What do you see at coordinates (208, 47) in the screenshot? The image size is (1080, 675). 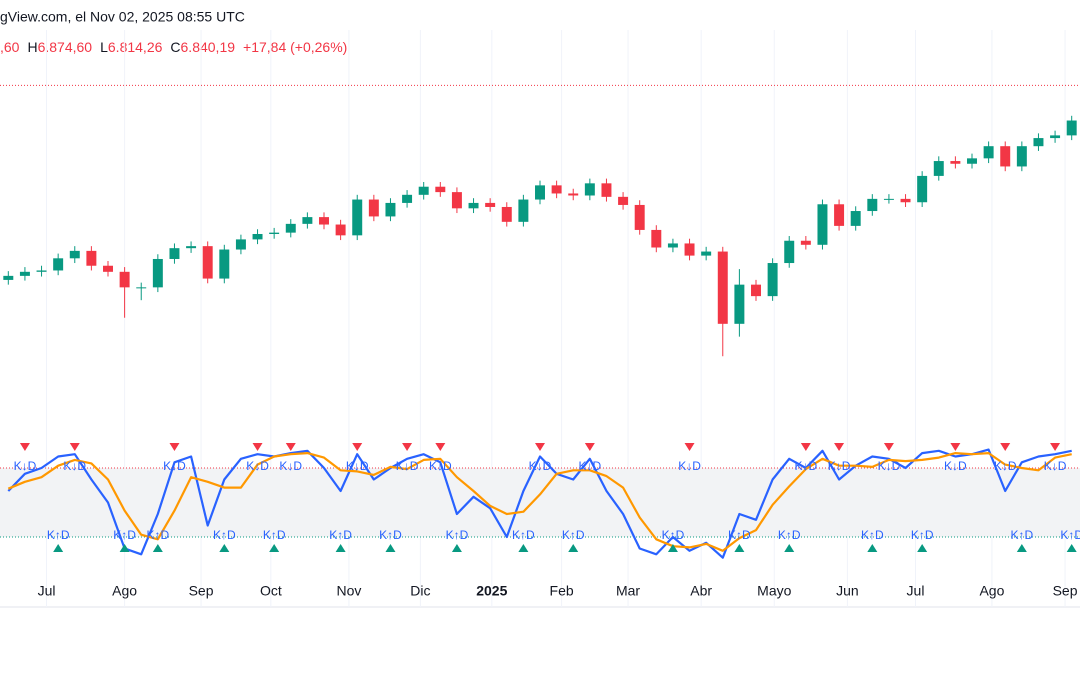 I see `ohlc-value: 6.840,19` at bounding box center [208, 47].